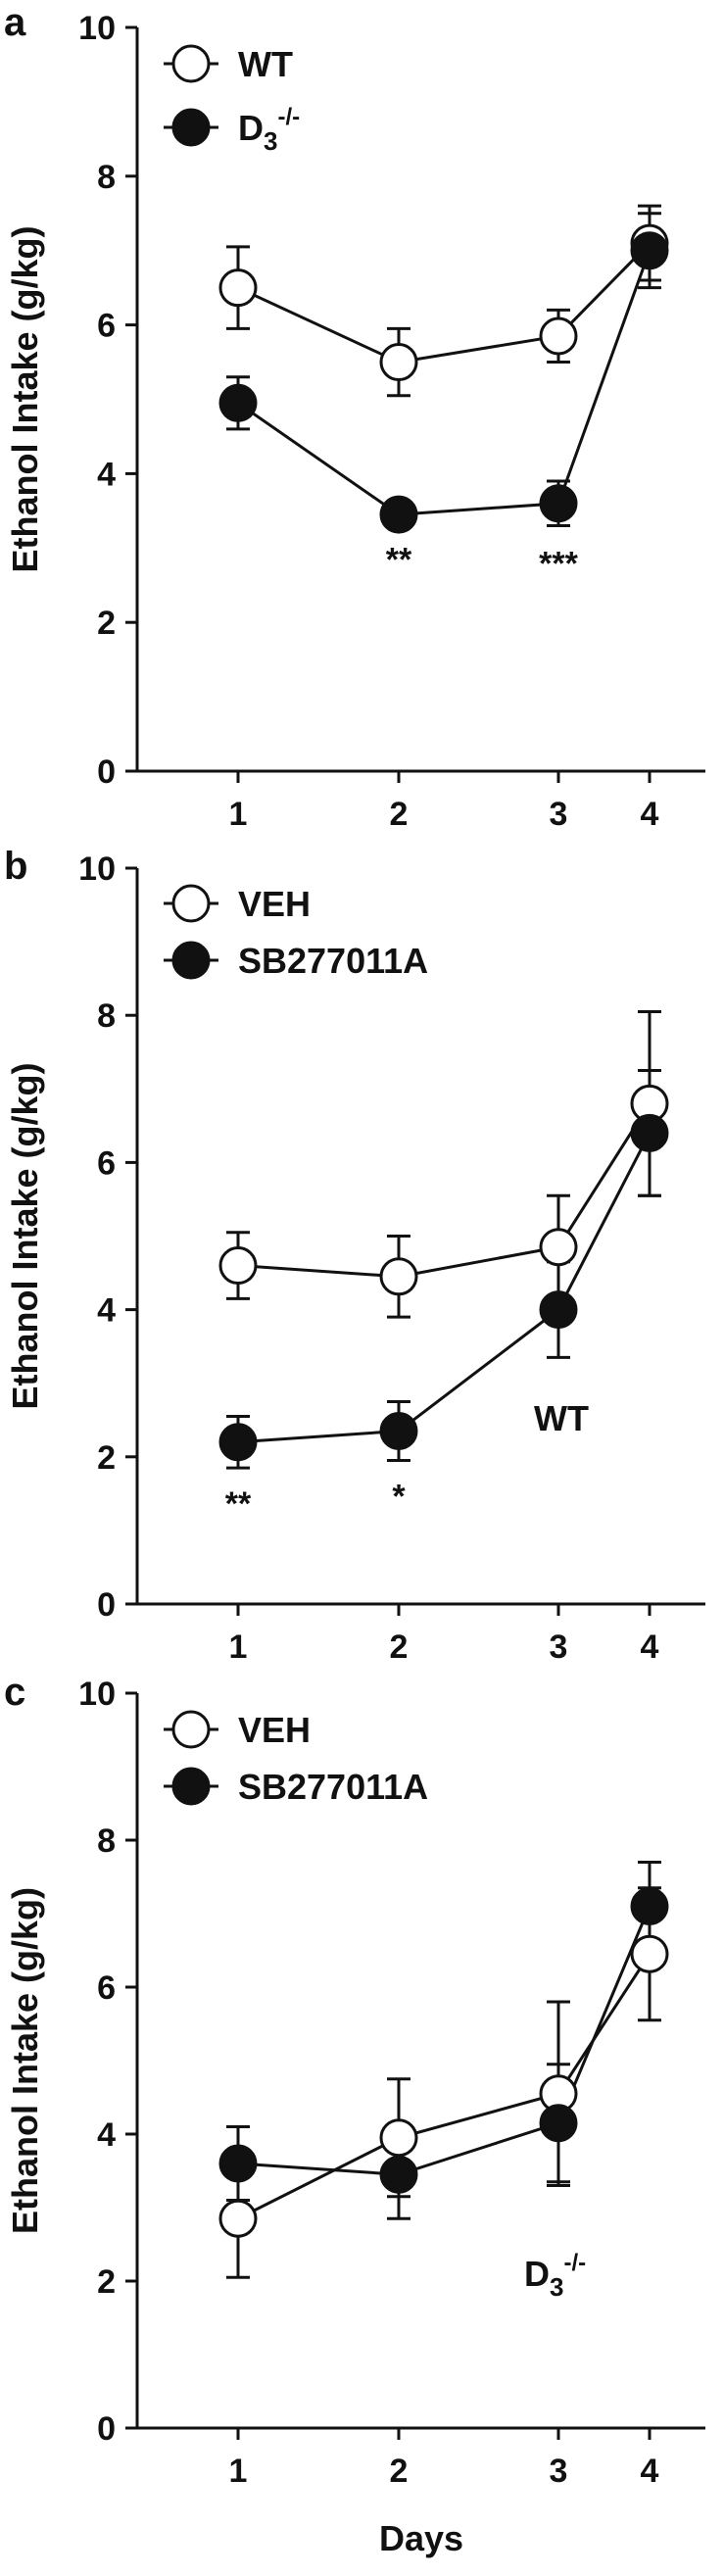 This screenshot has width=724, height=2576. Describe the element at coordinates (559, 564) in the screenshot. I see `significance-marker: ***` at that location.